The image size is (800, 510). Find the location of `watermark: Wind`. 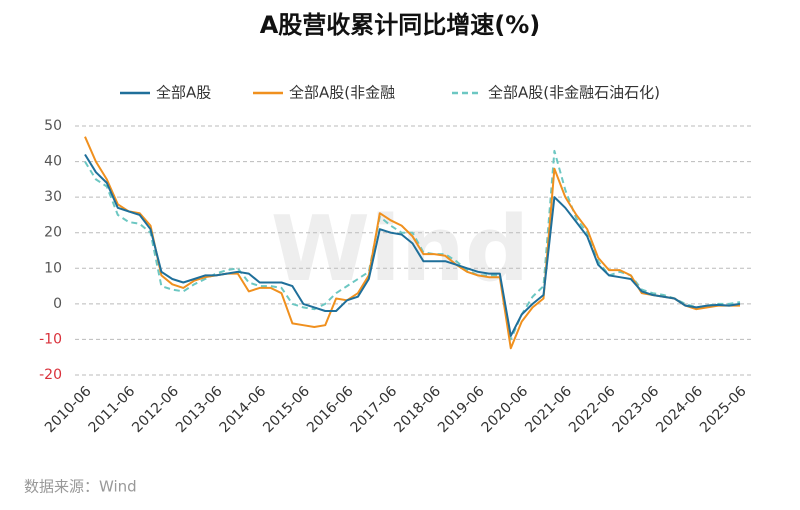

watermark: Wind is located at coordinates (400, 249).